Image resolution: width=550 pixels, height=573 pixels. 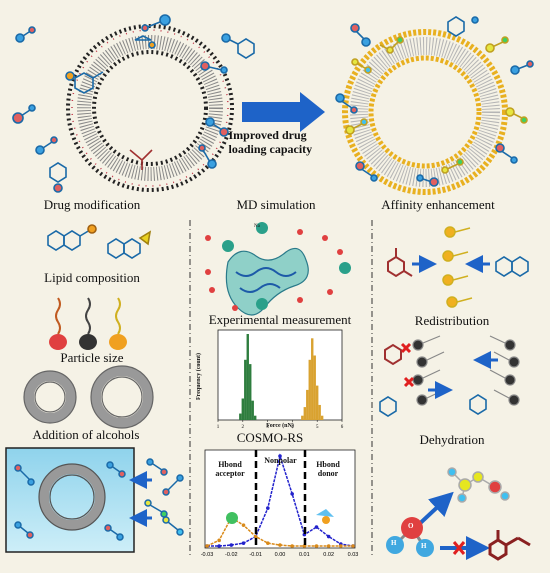 I want to click on cosmo-tick-label: -0.01, so click(x=255, y=555).